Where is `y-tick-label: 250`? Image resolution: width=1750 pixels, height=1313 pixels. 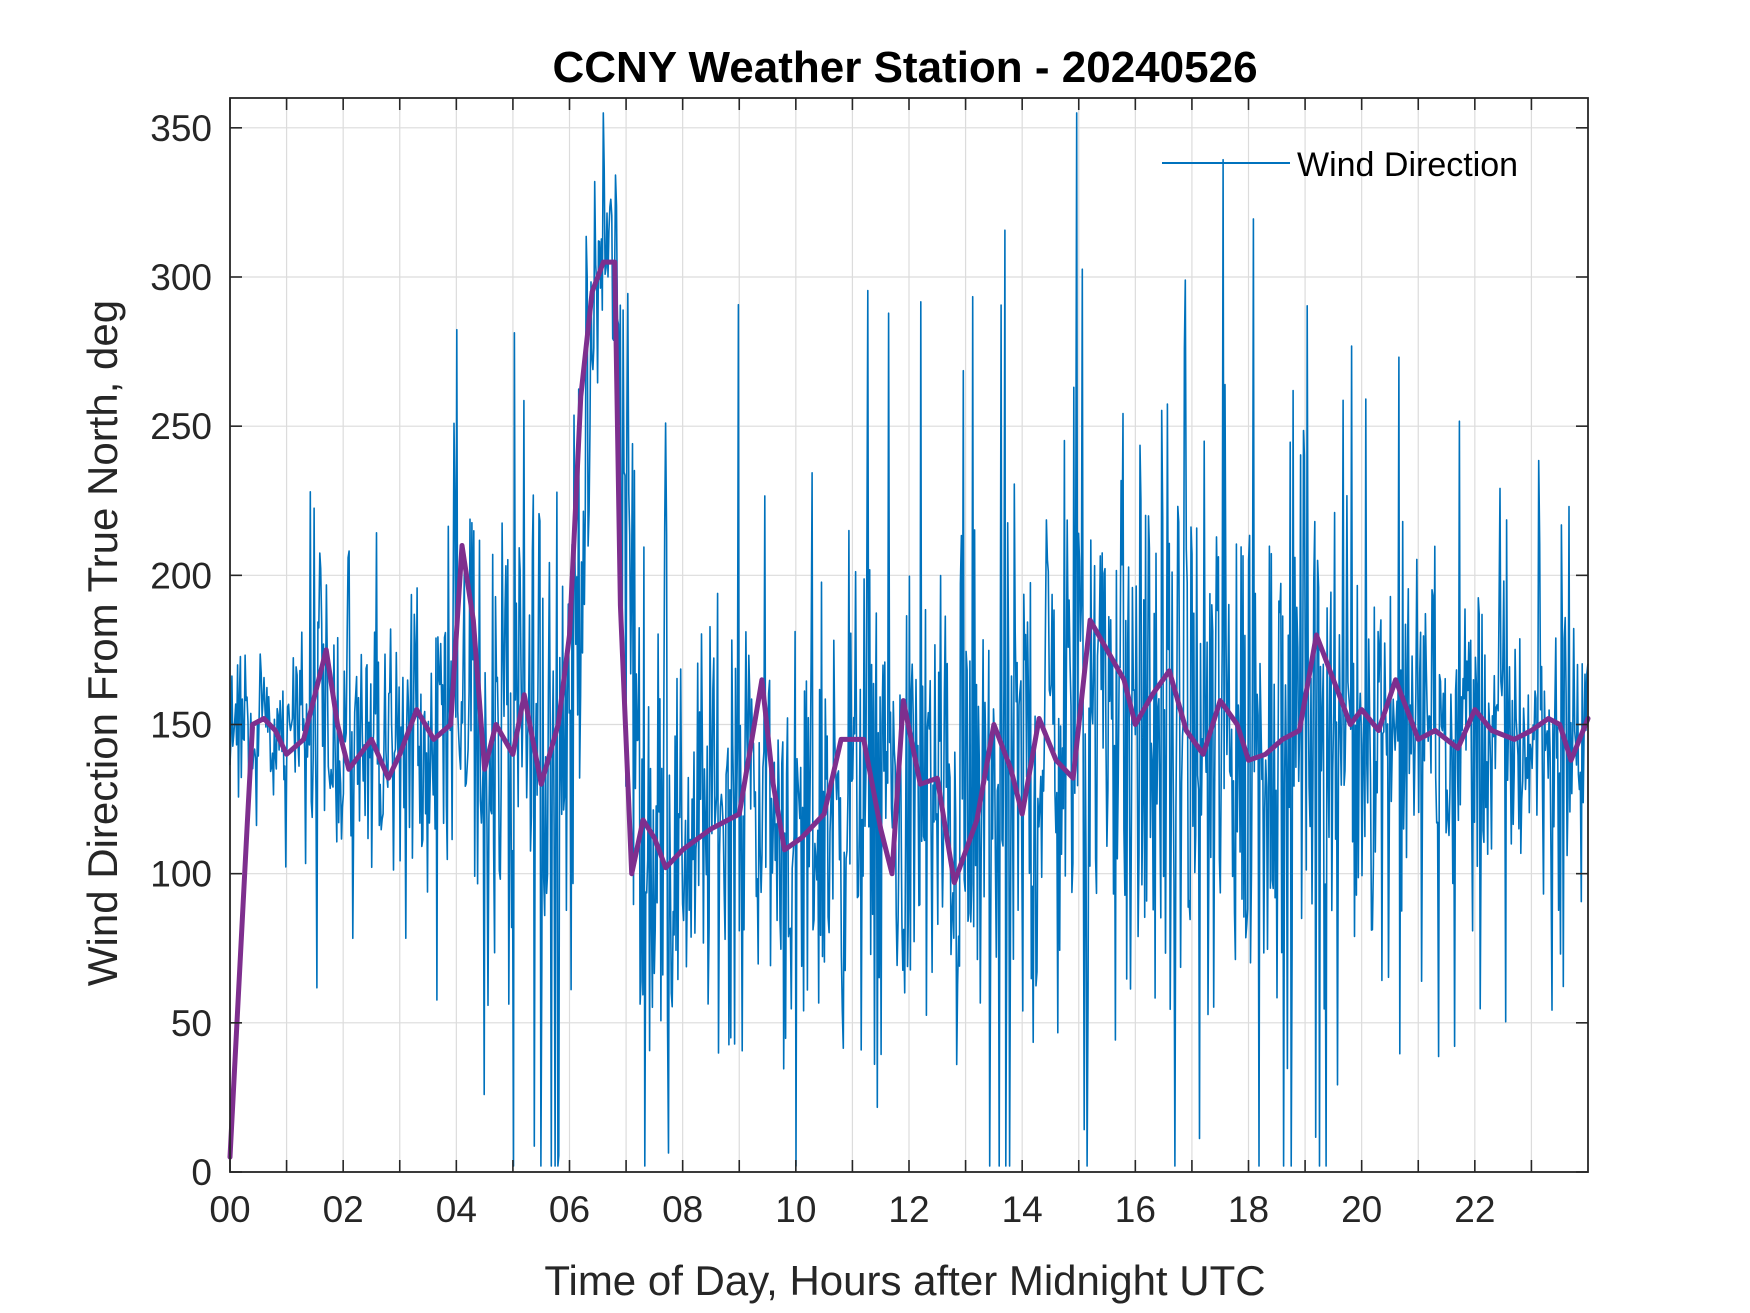 y-tick-label: 250 is located at coordinates (181, 426).